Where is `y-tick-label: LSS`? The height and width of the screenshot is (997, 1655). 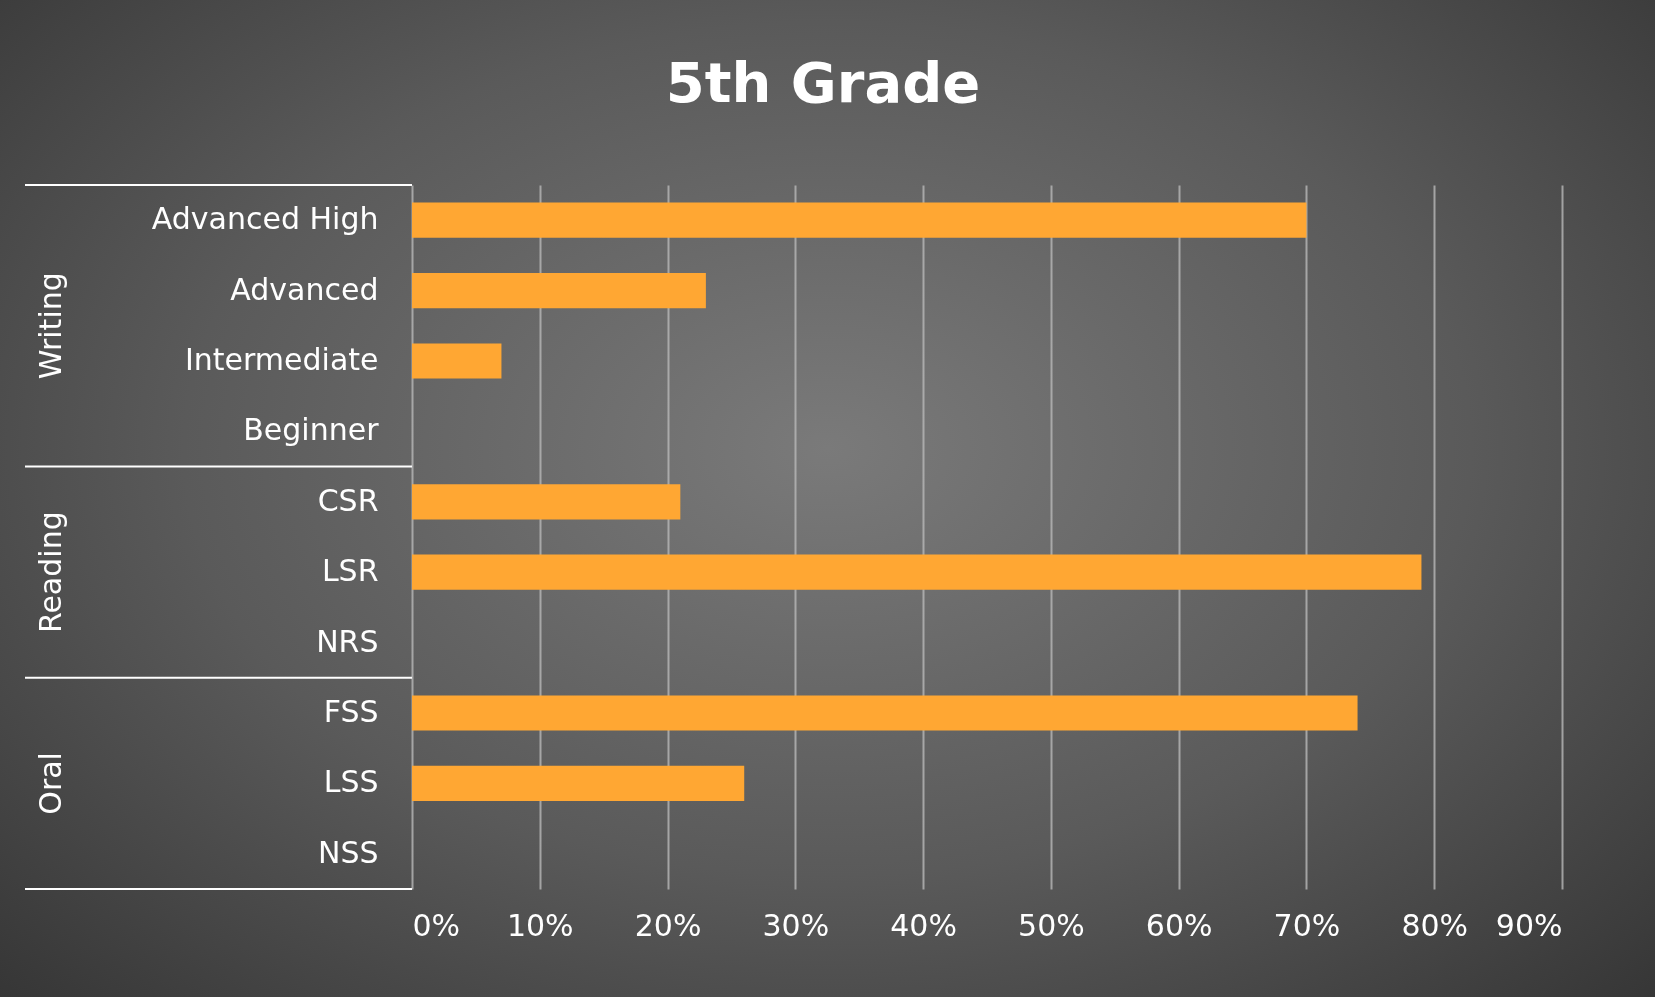
y-tick-label: LSS is located at coordinates (351, 782).